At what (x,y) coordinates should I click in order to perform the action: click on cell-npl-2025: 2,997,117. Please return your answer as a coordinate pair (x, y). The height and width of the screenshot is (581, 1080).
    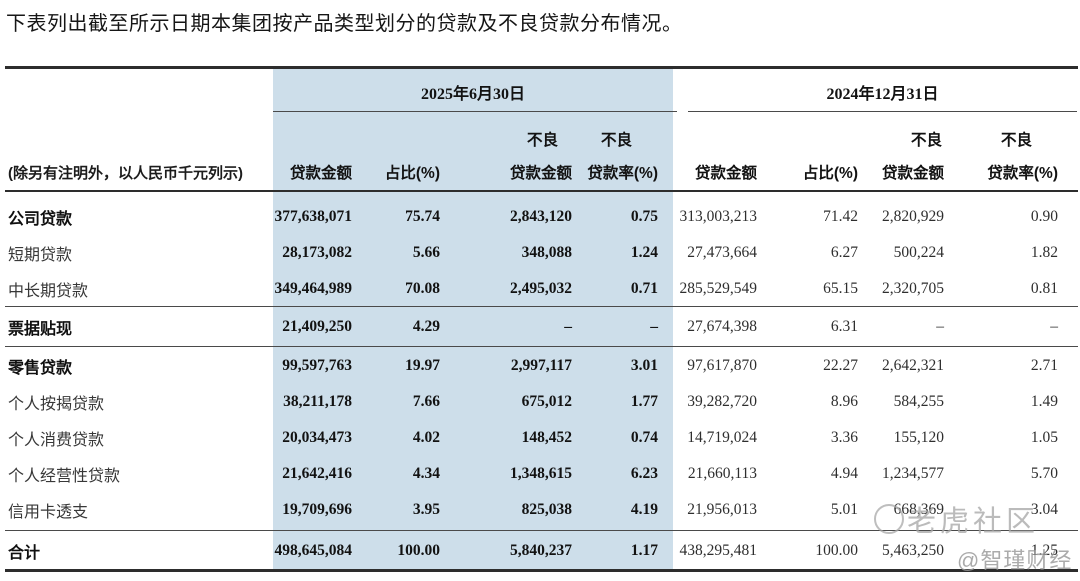
    Looking at the image, I should click on (541, 365).